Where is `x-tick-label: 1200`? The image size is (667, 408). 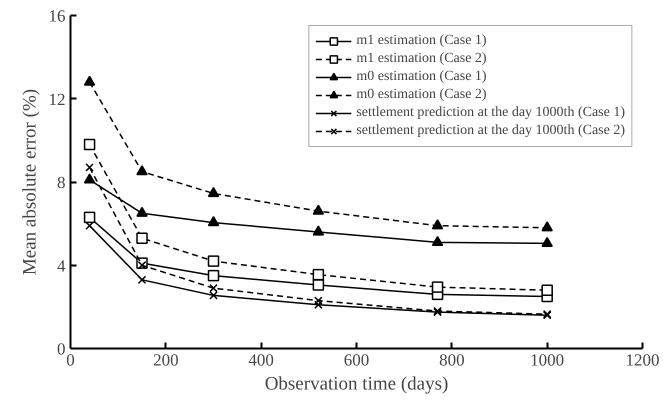 x-tick-label: 1200 is located at coordinates (643, 360).